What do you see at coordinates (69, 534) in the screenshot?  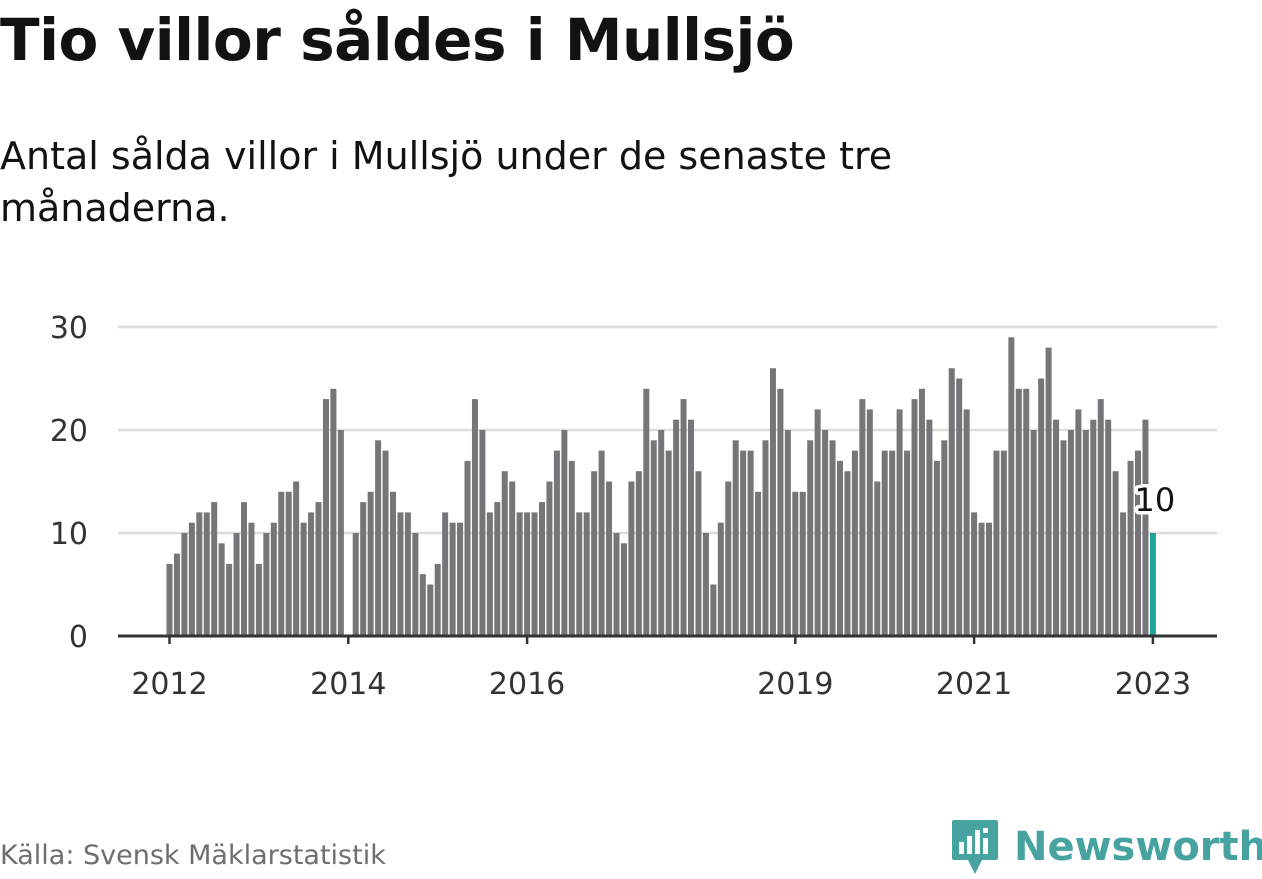 I see `y-tick-label: 10` at bounding box center [69, 534].